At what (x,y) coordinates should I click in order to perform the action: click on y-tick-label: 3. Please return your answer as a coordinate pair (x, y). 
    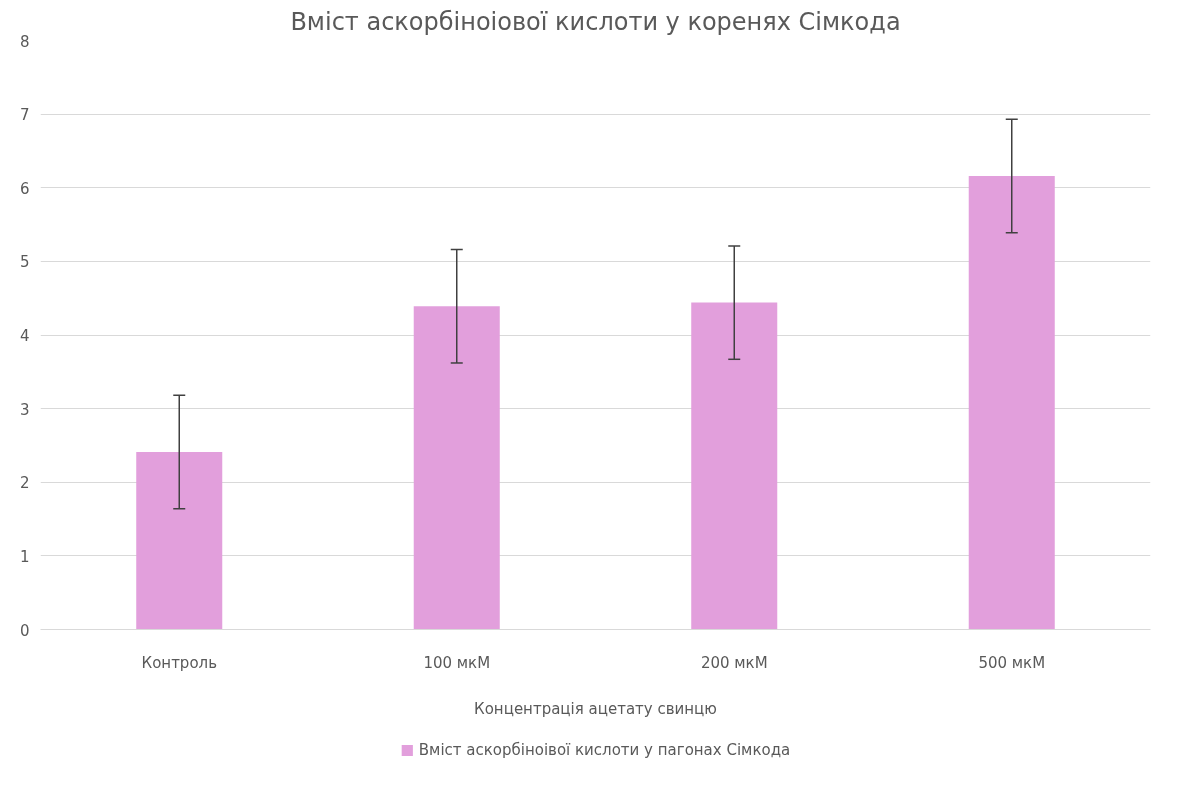
    Looking at the image, I should click on (24, 409).